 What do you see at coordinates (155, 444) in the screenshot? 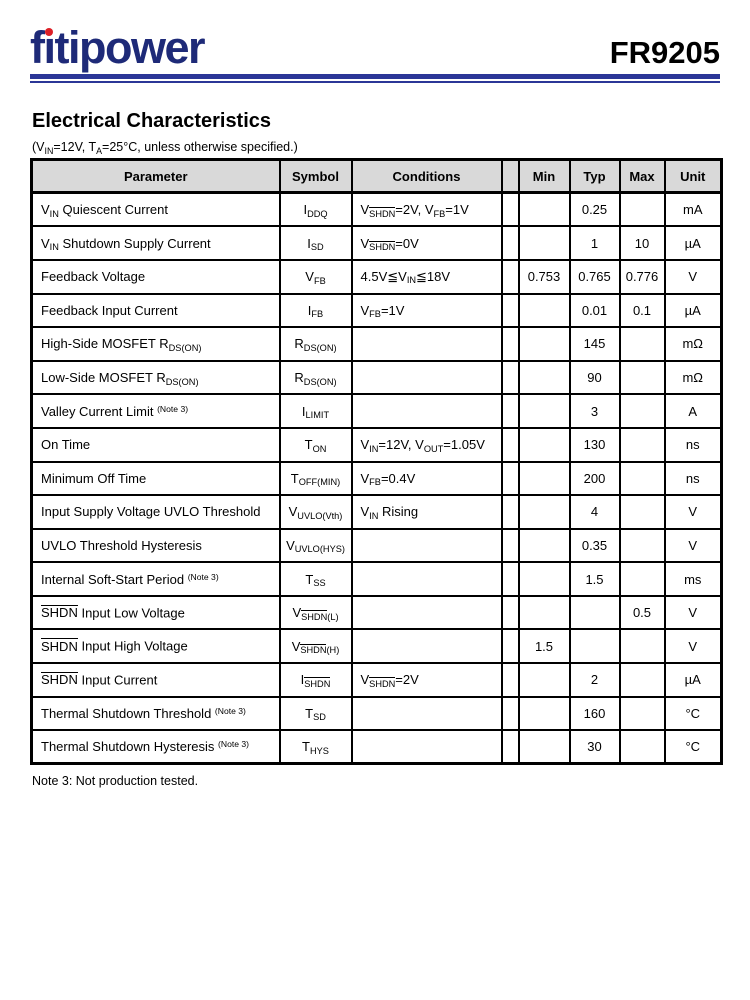
I see `param-cell: On Time` at bounding box center [155, 444].